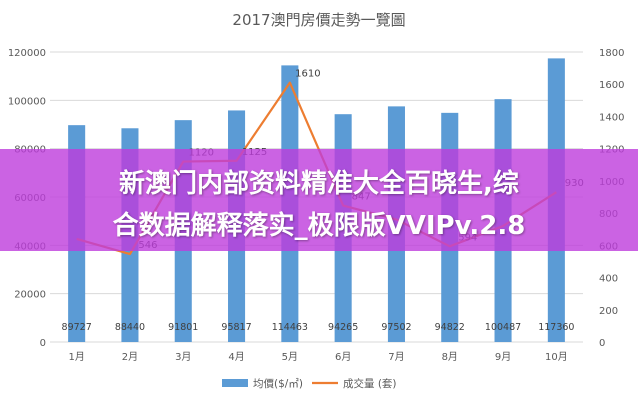  I want to click on overlay-line-1: 新澳门内部资料精准大全百晓生,综, so click(319, 184).